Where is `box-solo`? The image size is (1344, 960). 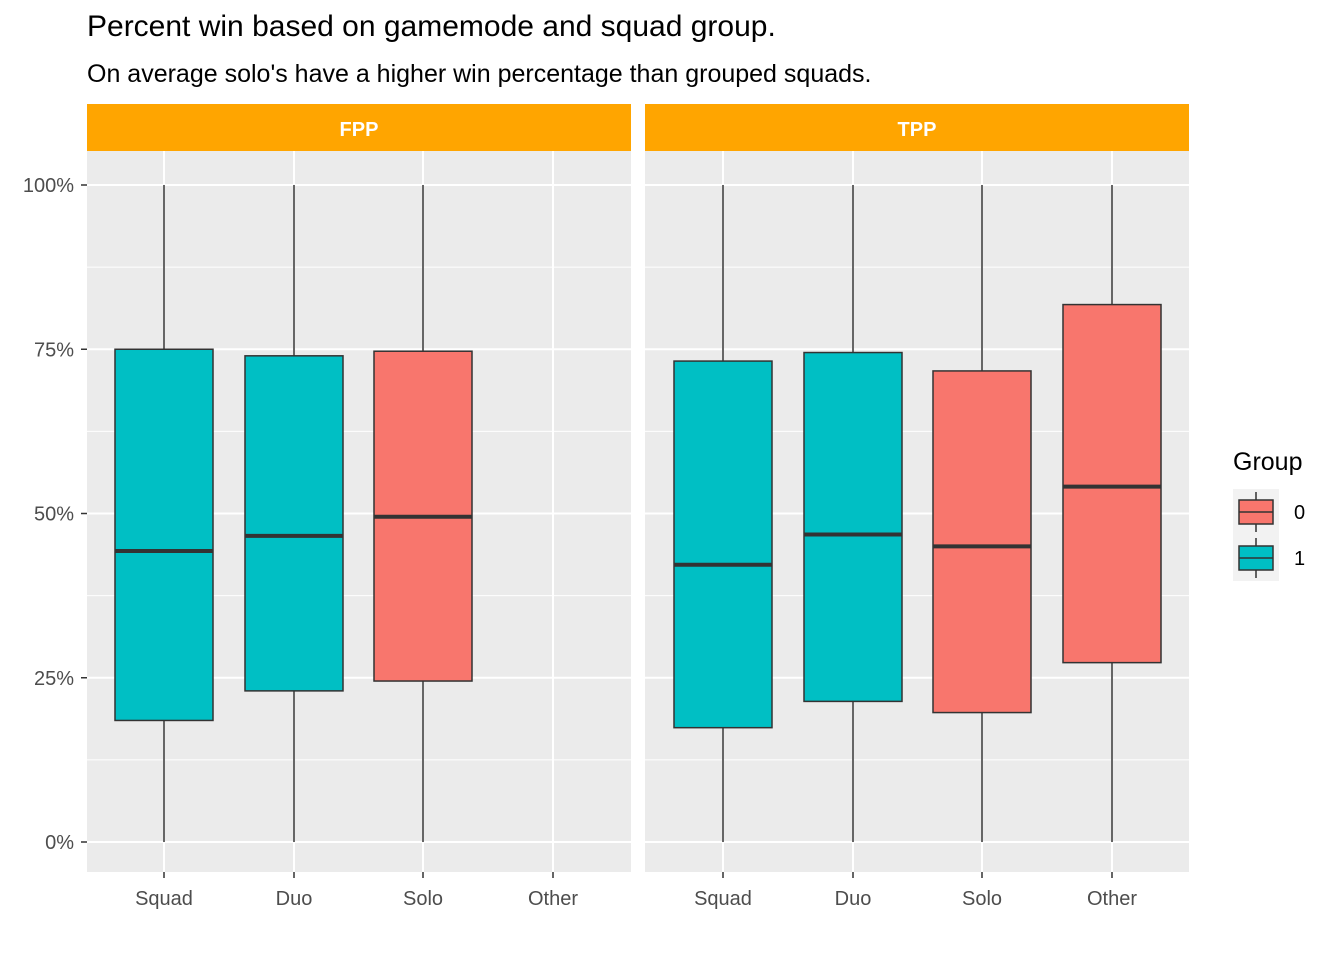 box-solo is located at coordinates (982, 542).